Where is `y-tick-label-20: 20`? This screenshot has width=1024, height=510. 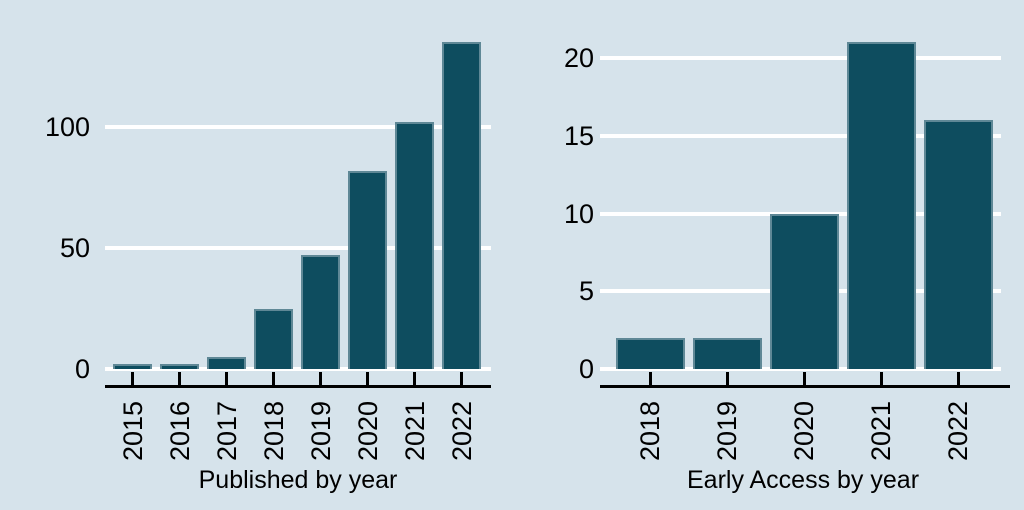
y-tick-label-20: 20 is located at coordinates (578, 58).